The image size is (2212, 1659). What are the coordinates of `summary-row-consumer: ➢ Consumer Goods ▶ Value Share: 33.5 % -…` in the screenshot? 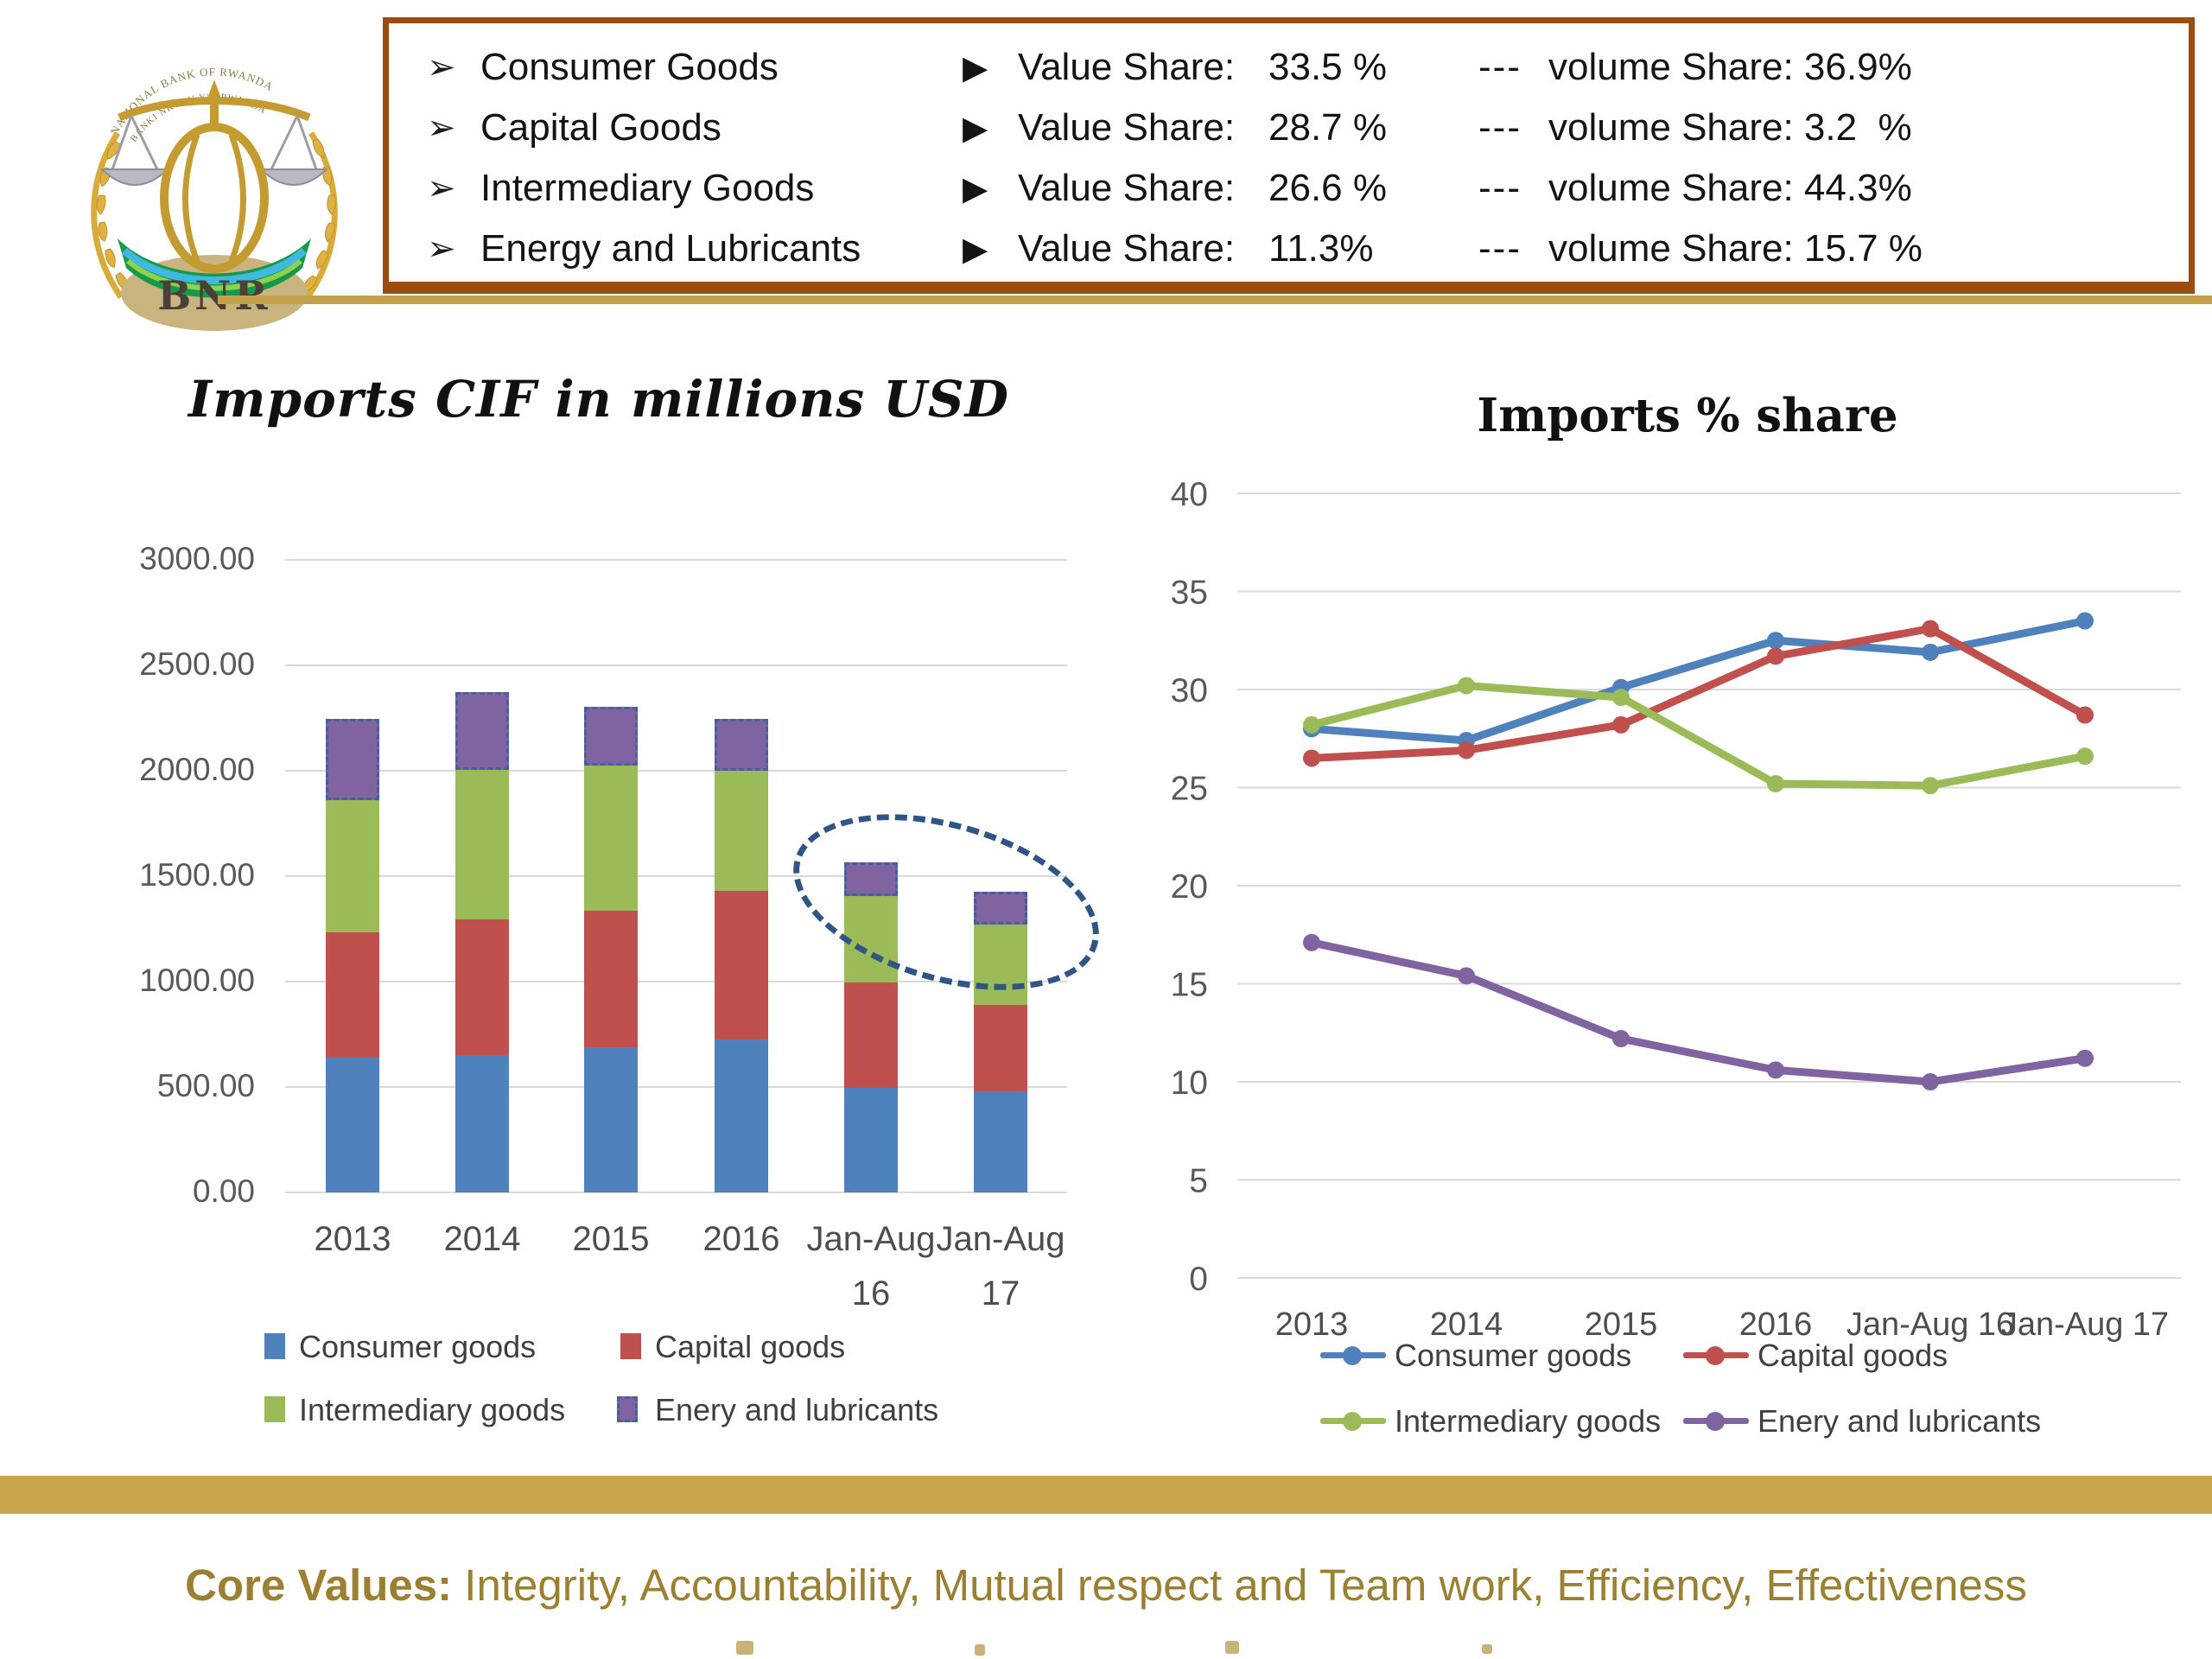 It's located at (1289, 67).